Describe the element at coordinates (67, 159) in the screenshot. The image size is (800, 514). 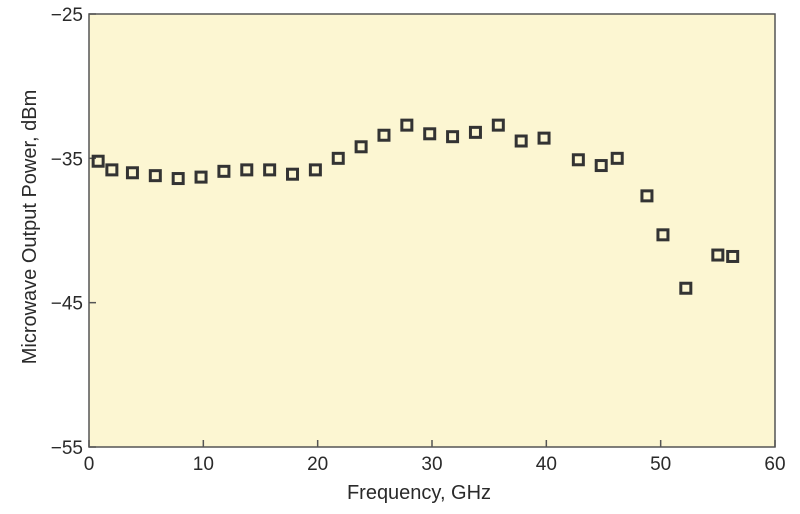
I see `y-tick-label: −35` at that location.